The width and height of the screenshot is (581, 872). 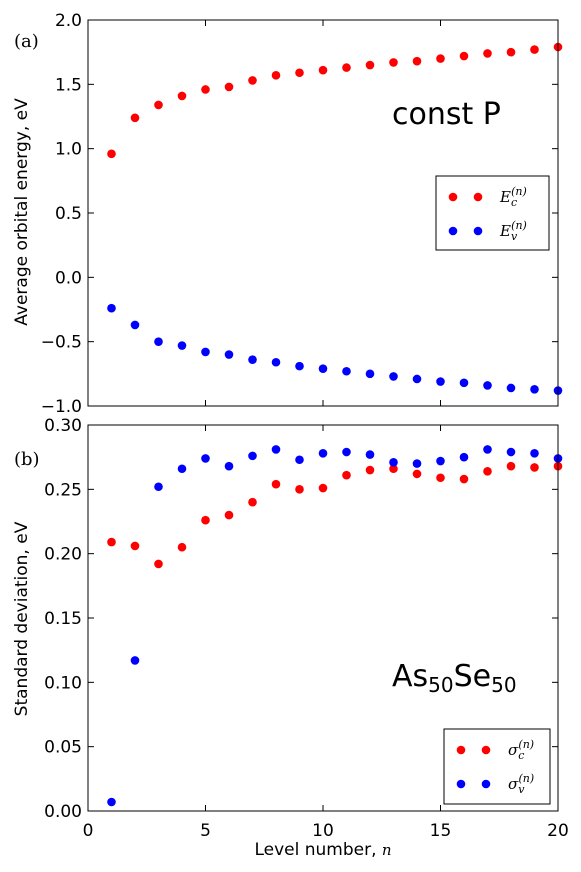 I want to click on y-tick-label: 0.30, so click(x=63, y=426).